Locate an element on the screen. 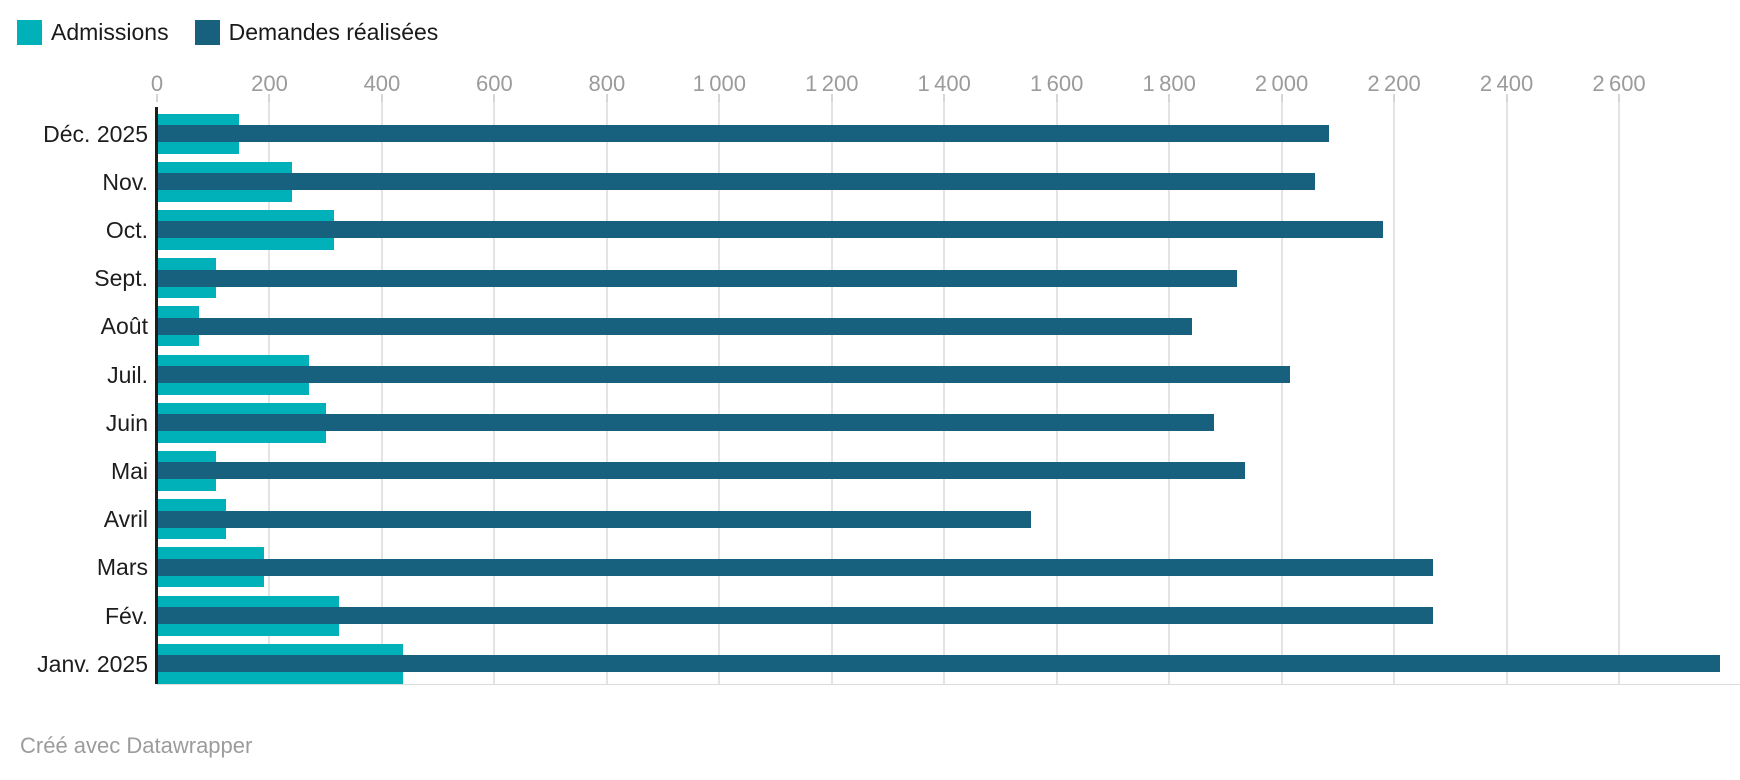 This screenshot has width=1740, height=780. row-label-2: Nov. is located at coordinates (125, 181).